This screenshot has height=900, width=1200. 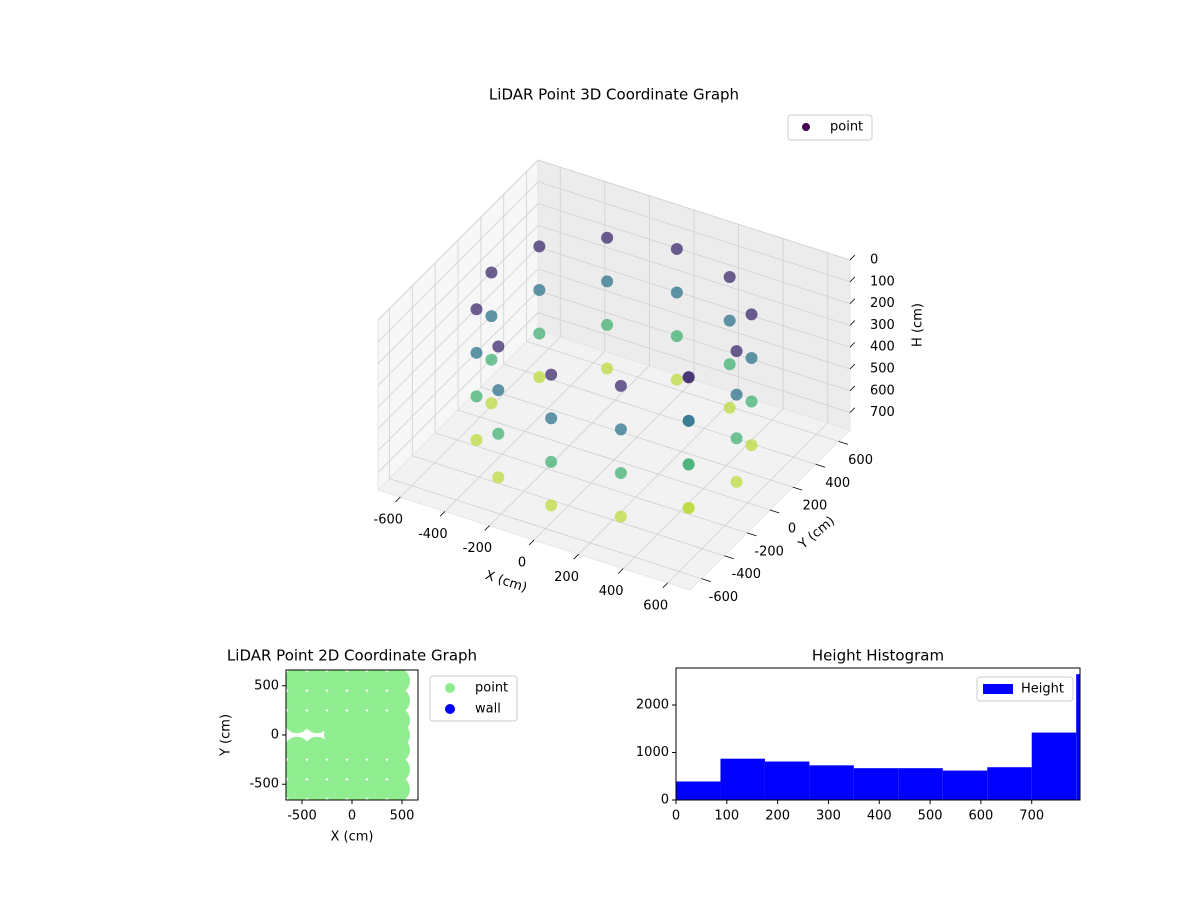 What do you see at coordinates (726, 816) in the screenshot?
I see `x-tick-label: 100` at bounding box center [726, 816].